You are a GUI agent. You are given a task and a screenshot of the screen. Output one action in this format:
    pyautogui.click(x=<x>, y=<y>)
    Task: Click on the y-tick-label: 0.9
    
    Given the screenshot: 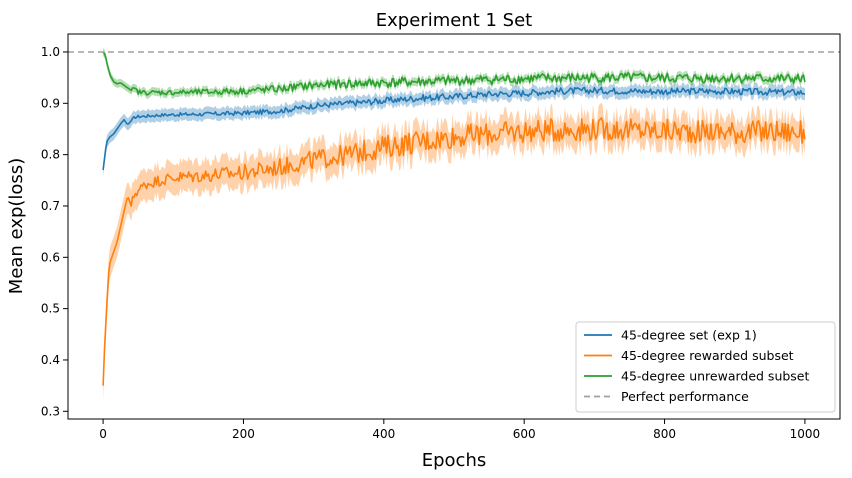 What is the action you would take?
    pyautogui.click(x=50, y=103)
    